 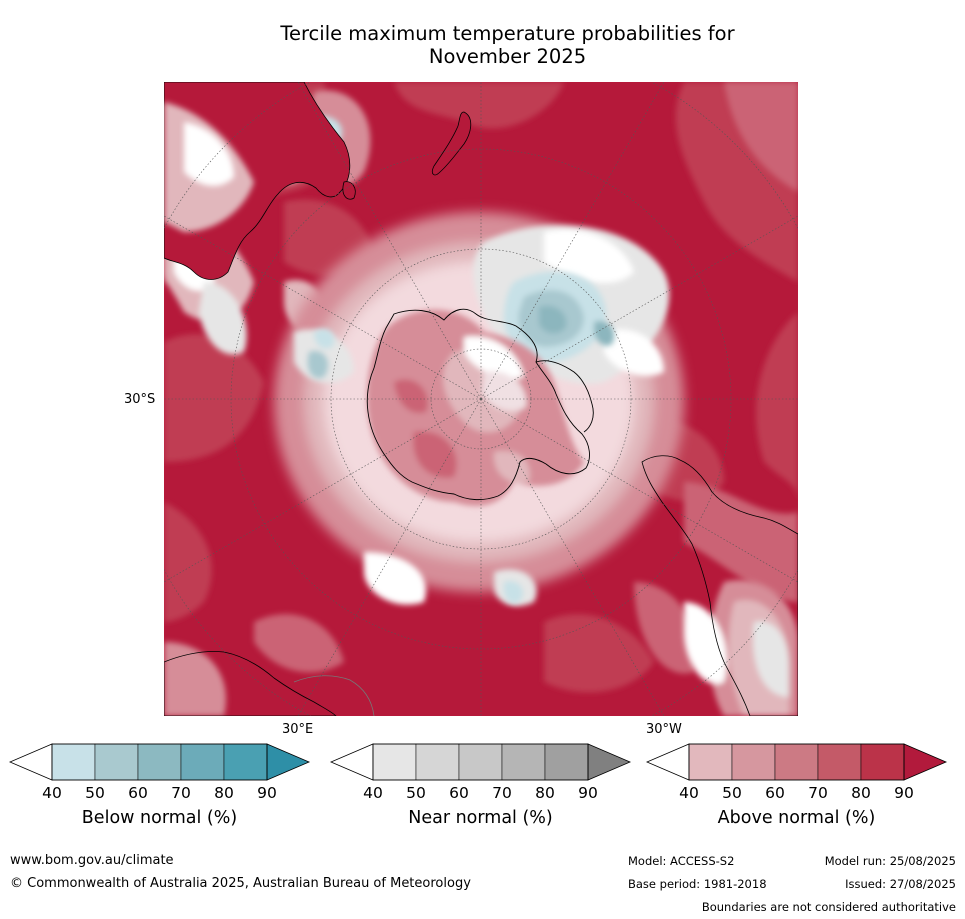 I want to click on latitude-label-30s: 30°S, so click(x=140, y=399).